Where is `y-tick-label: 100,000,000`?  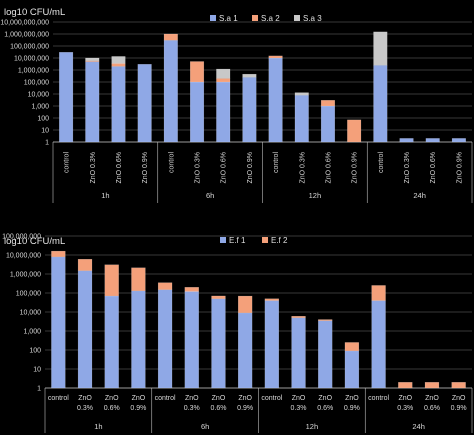
y-tick-label: 100,000,000 is located at coordinates (21, 237).